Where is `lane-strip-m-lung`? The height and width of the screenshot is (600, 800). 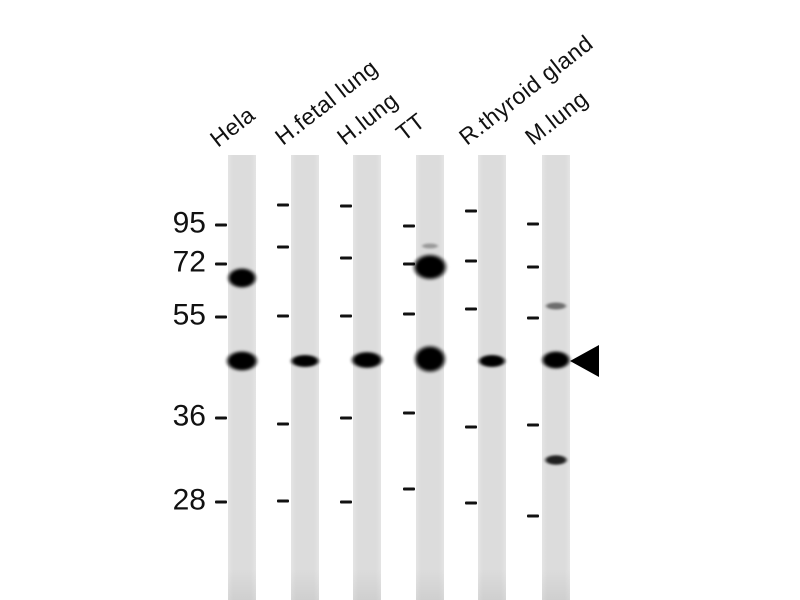 lane-strip-m-lung is located at coordinates (556, 377).